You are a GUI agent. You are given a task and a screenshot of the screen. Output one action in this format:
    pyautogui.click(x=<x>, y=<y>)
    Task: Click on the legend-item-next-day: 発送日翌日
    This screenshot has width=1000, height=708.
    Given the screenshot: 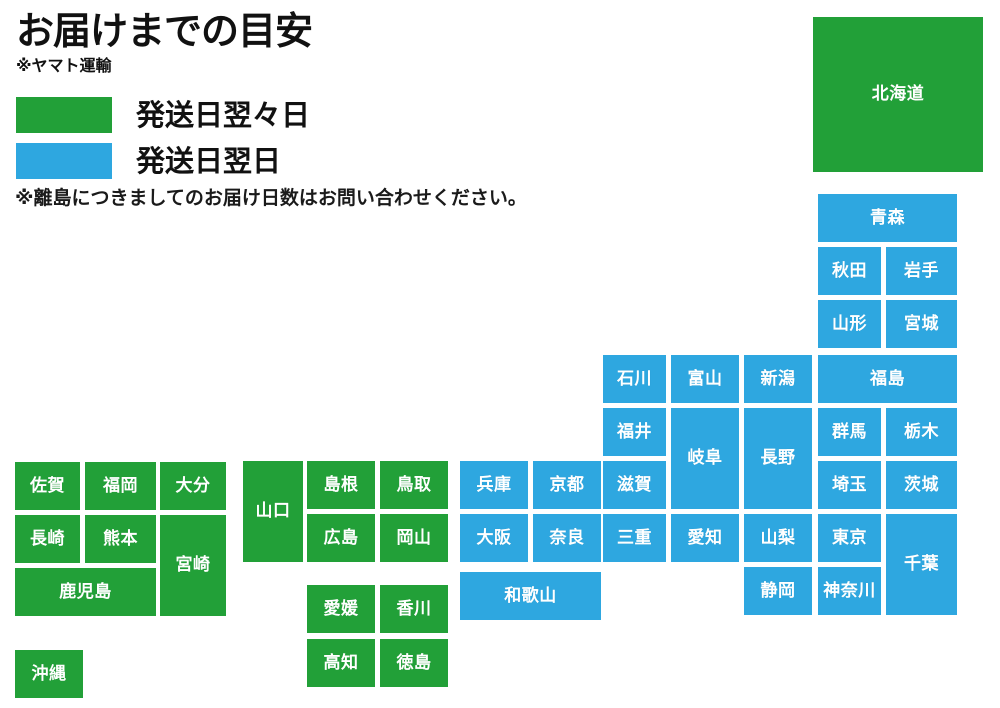 What is the action you would take?
    pyautogui.click(x=148, y=161)
    